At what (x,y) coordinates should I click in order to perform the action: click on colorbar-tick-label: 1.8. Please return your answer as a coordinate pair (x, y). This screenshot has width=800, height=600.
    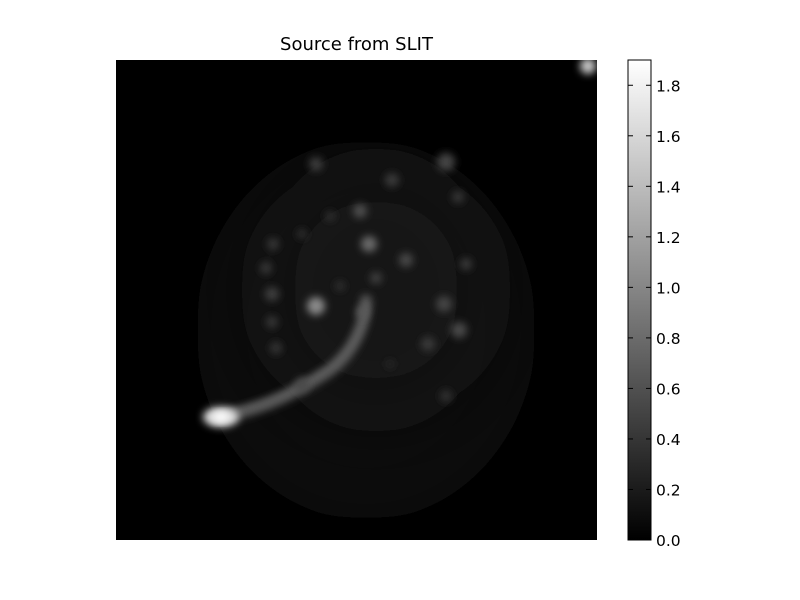
    Looking at the image, I should click on (668, 86).